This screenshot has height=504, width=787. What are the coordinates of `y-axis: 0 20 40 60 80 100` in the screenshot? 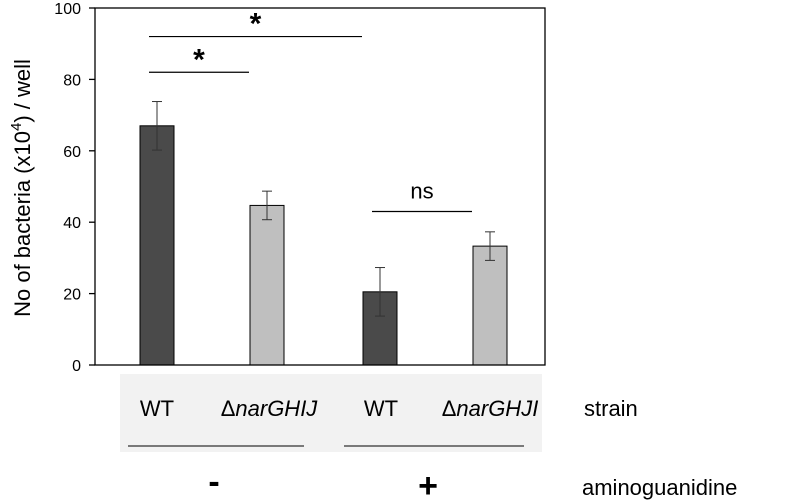 It's located at (74, 188).